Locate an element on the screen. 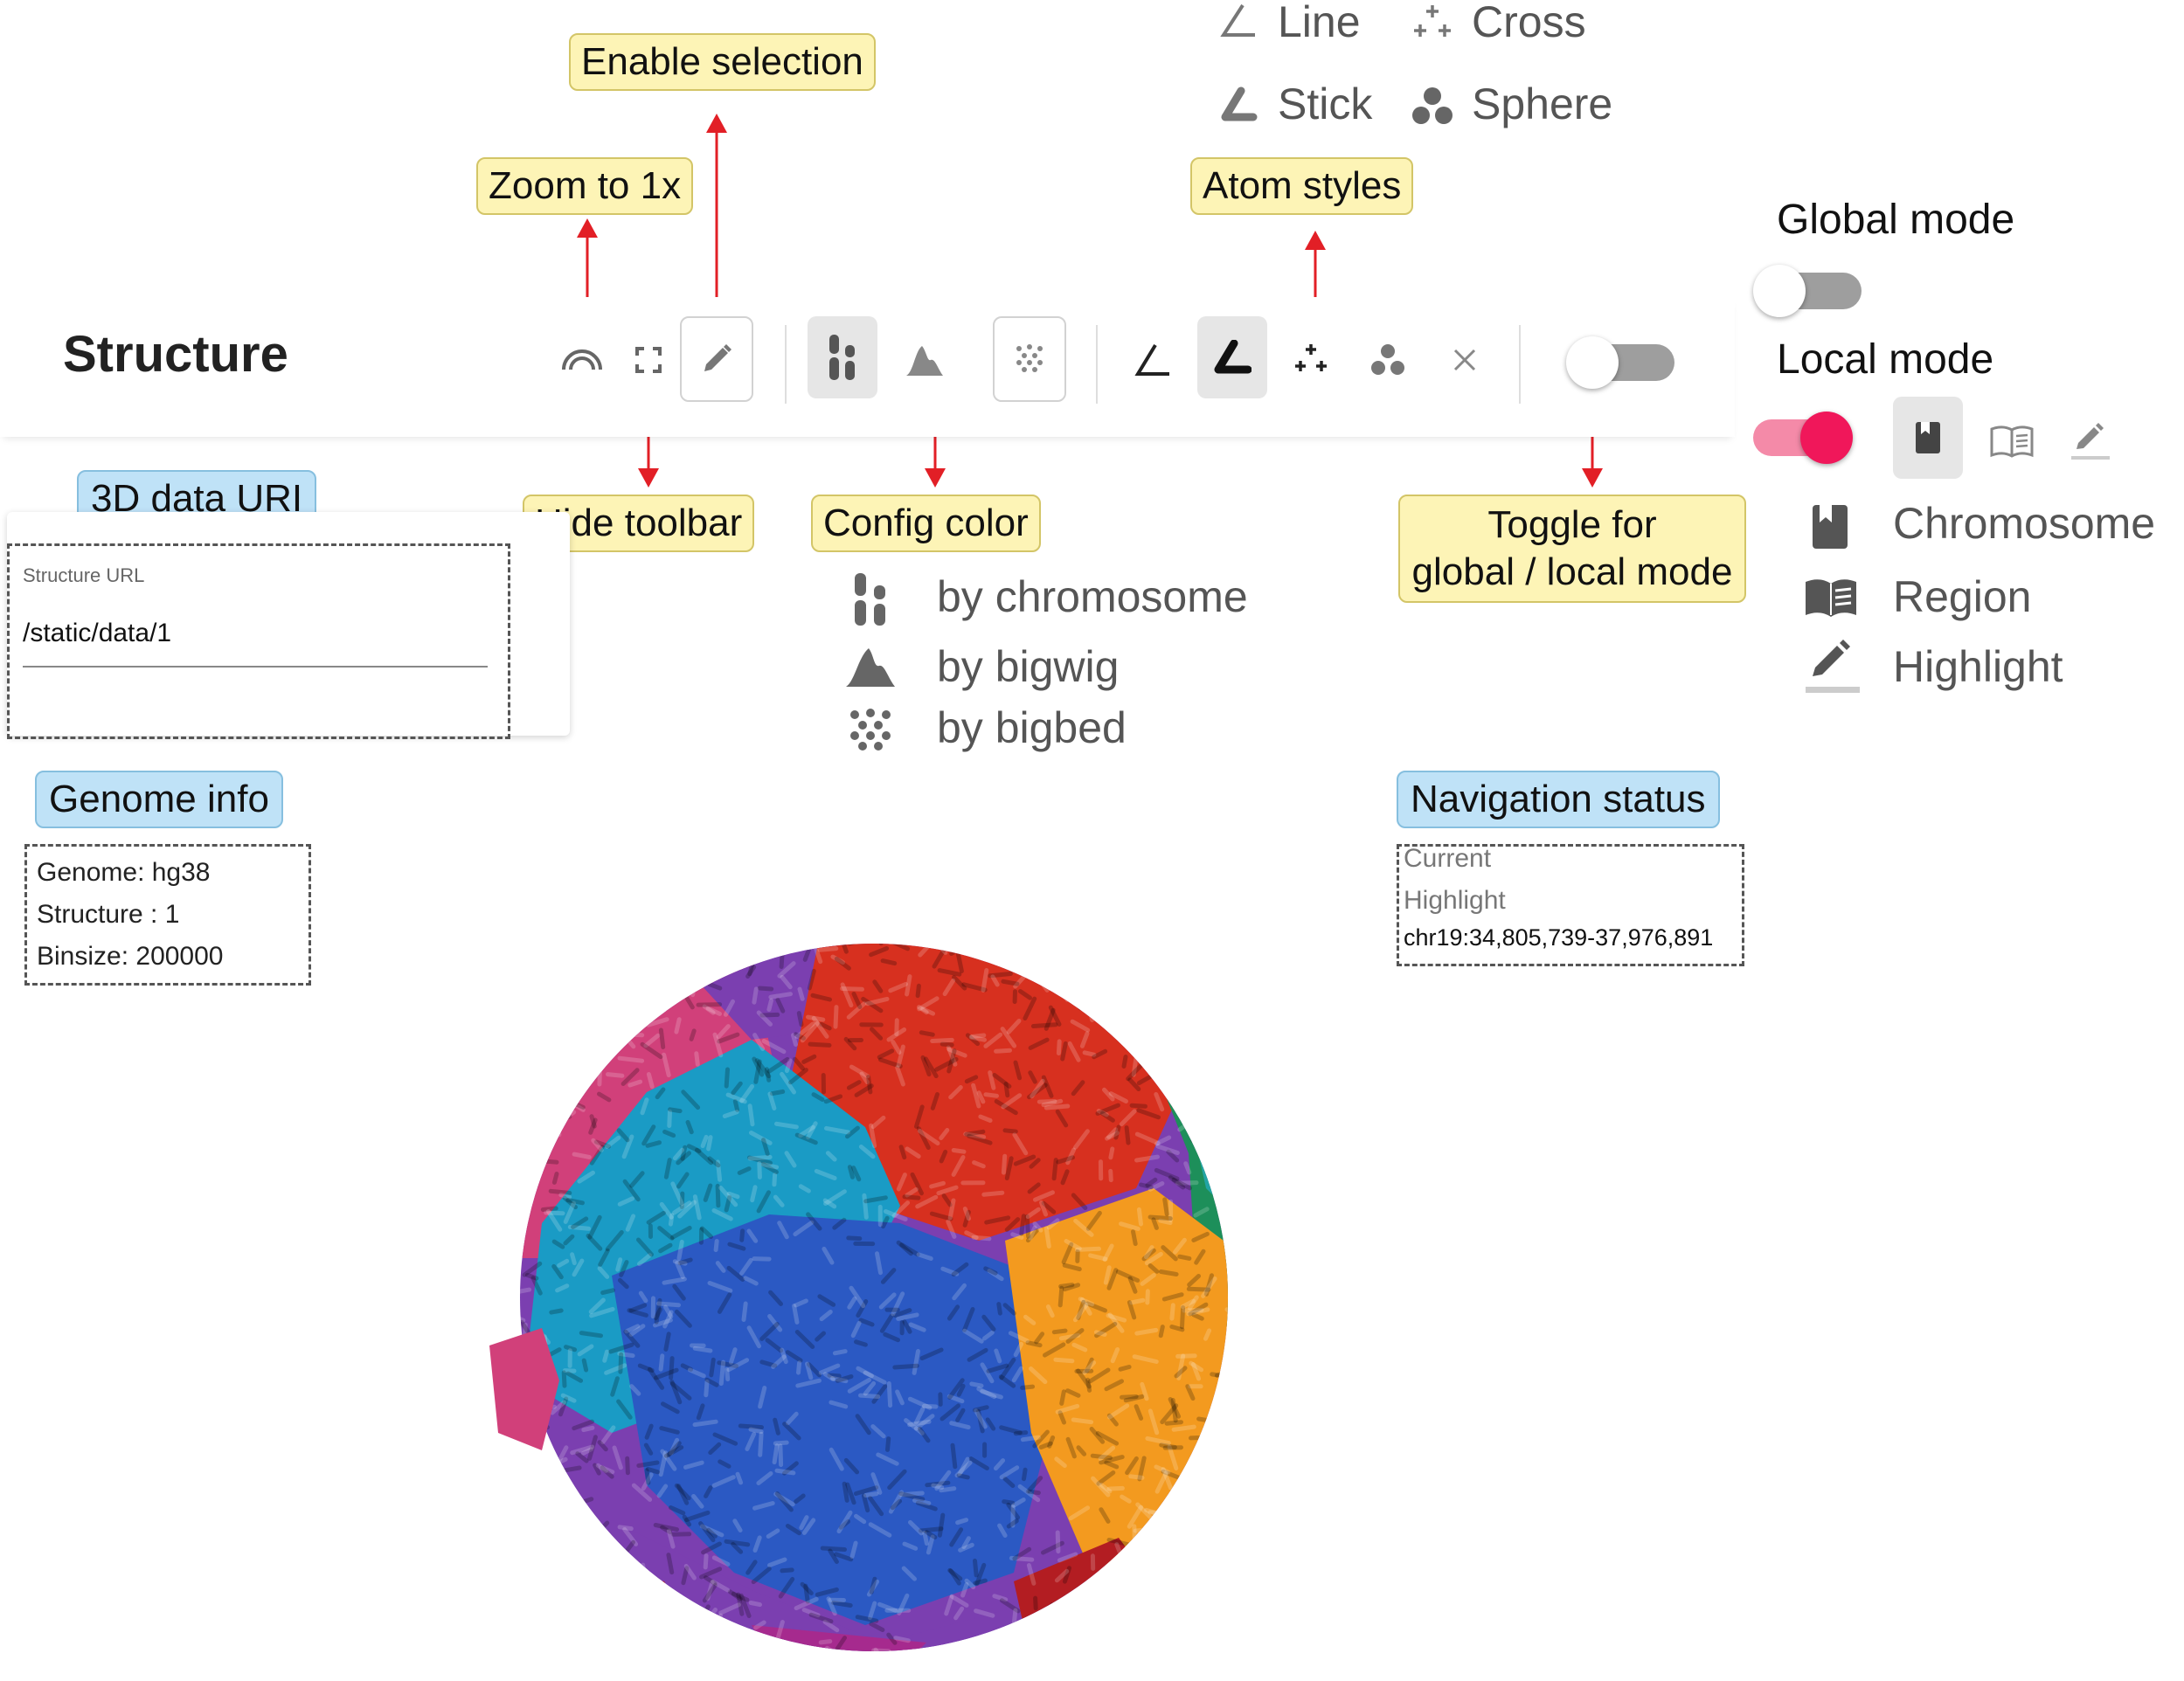 This screenshot has height=1681, width=2184. chromosome-book-icon is located at coordinates (1830, 527).